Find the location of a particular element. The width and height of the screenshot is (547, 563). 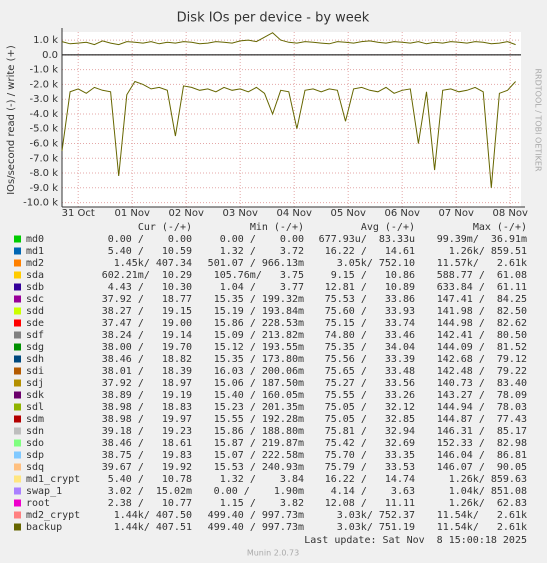

legend-stat: 3.03k/ 751.19 is located at coordinates (370, 527).